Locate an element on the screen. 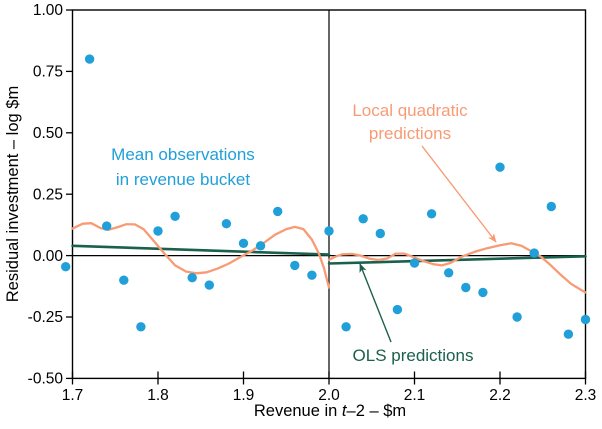 The image size is (602, 429). annotation-local-quadratic-line2: predictions is located at coordinates (410, 133).